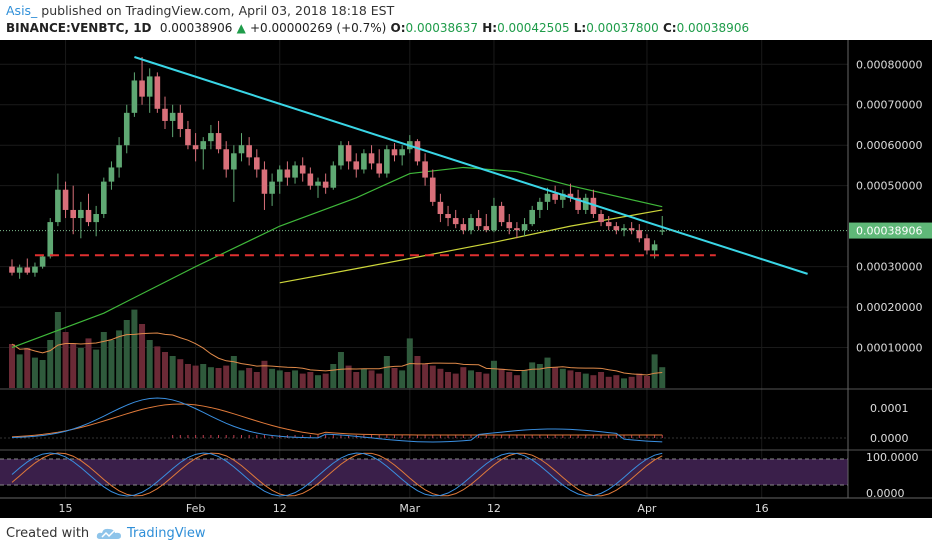 This screenshot has width=932, height=550. I want to click on stoch-tick-label: 0.0000, so click(885, 493).